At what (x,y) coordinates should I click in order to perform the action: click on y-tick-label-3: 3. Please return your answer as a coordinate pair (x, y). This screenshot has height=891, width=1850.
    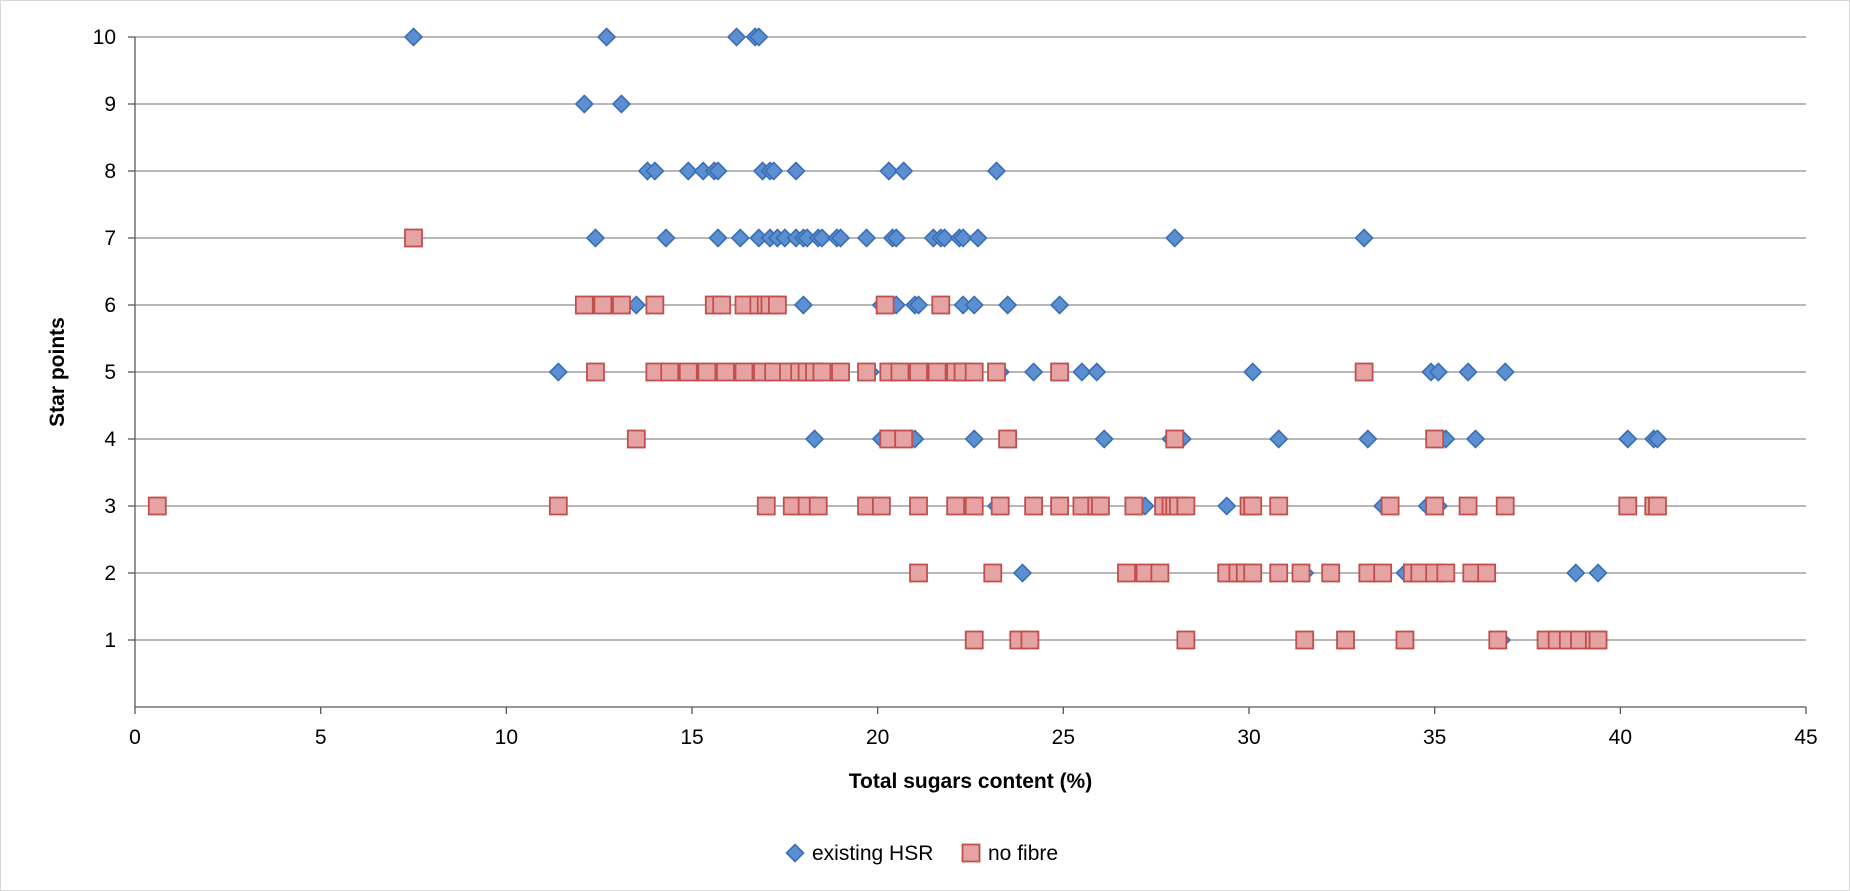
    Looking at the image, I should click on (110, 506).